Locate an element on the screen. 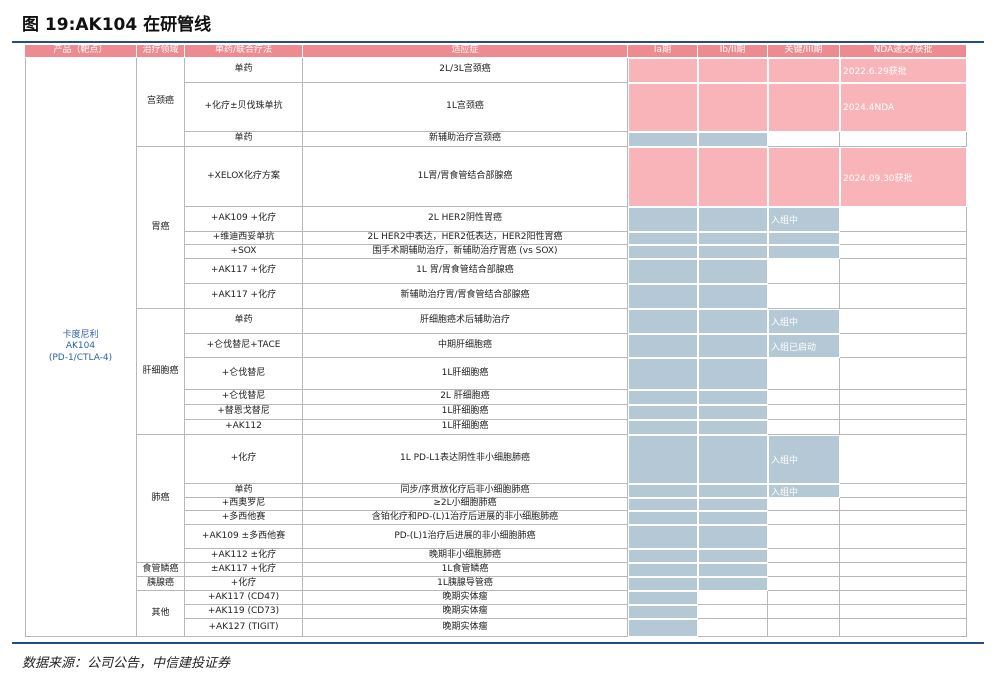  therapy-cell: +仑伐替尼 is located at coordinates (244, 374).